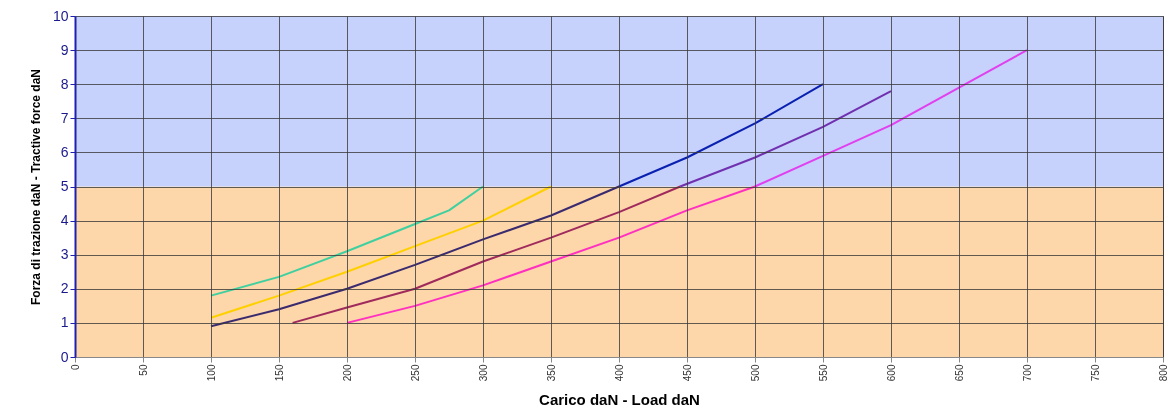 This screenshot has width=1169, height=419. I want to click on x-tick-label: 50, so click(143, 370).